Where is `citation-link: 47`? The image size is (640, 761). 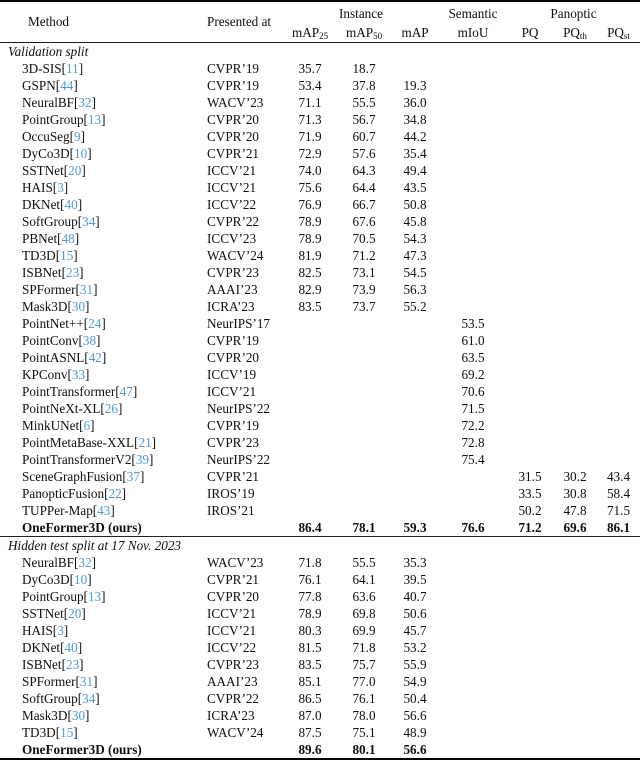
citation-link: 47 is located at coordinates (126, 391).